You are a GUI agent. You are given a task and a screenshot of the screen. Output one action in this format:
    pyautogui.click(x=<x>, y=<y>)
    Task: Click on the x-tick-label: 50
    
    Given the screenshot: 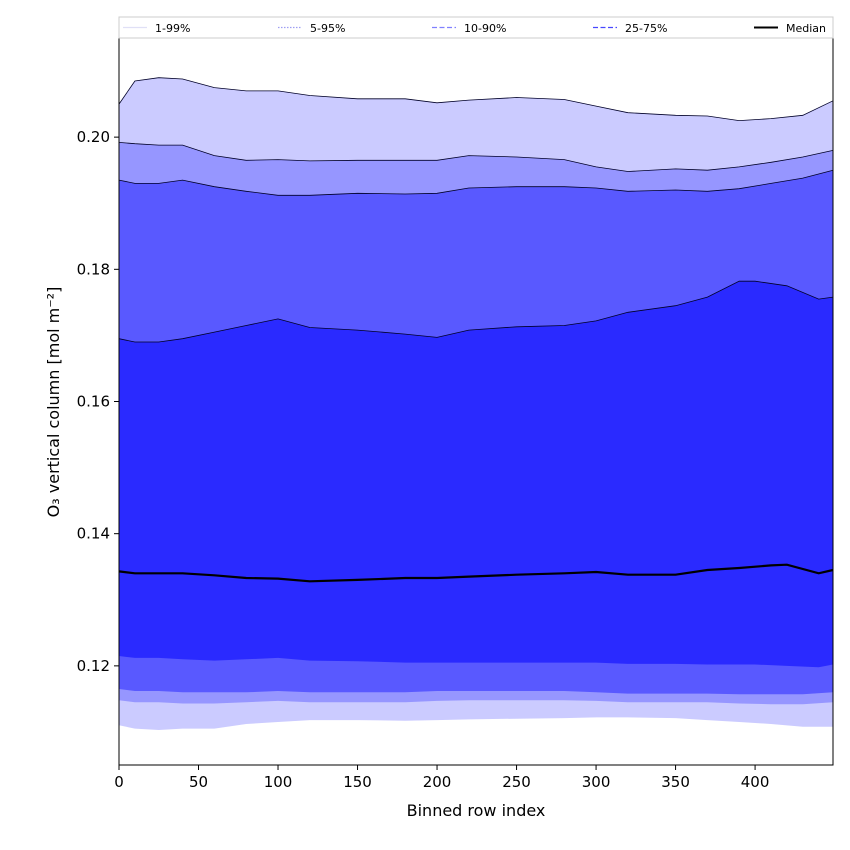 What is the action you would take?
    pyautogui.click(x=198, y=782)
    